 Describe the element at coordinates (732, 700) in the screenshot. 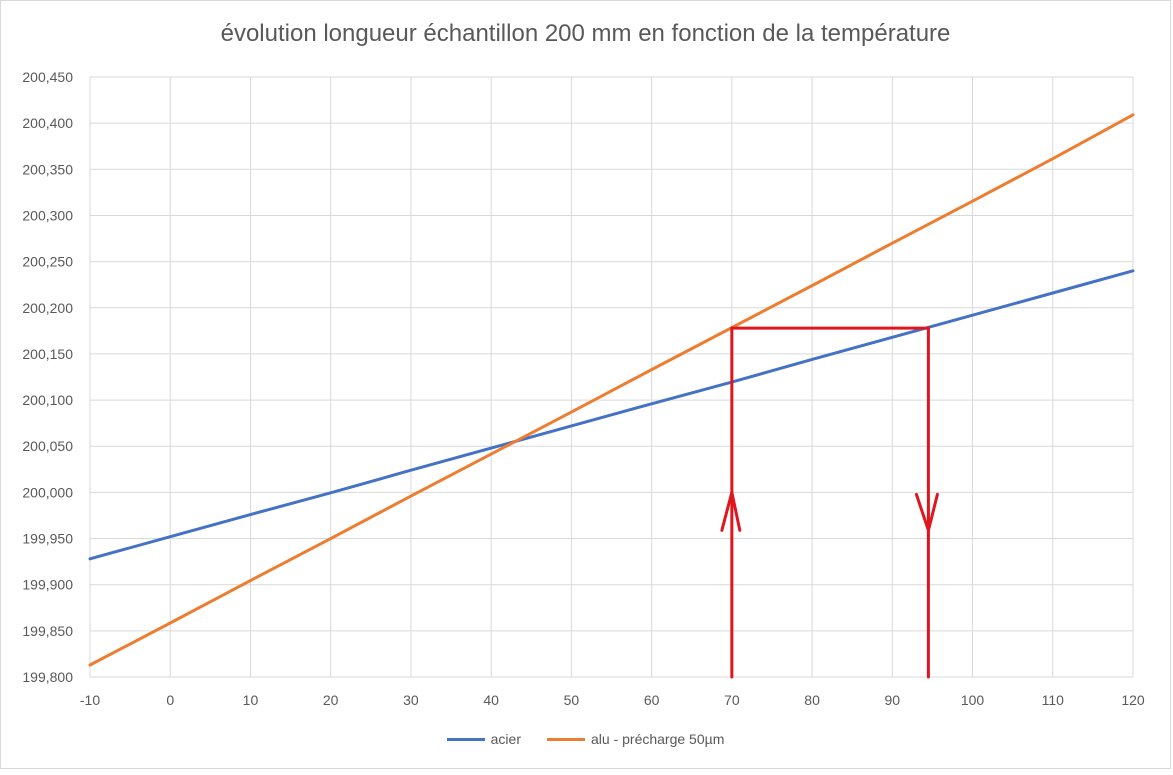

I see `x-tick-label: 70` at that location.